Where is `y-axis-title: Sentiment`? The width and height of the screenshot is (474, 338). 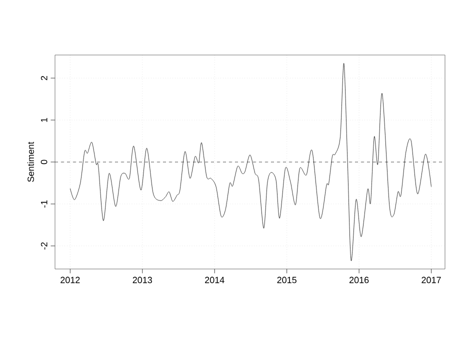
y-axis-title: Sentiment is located at coordinates (30, 162).